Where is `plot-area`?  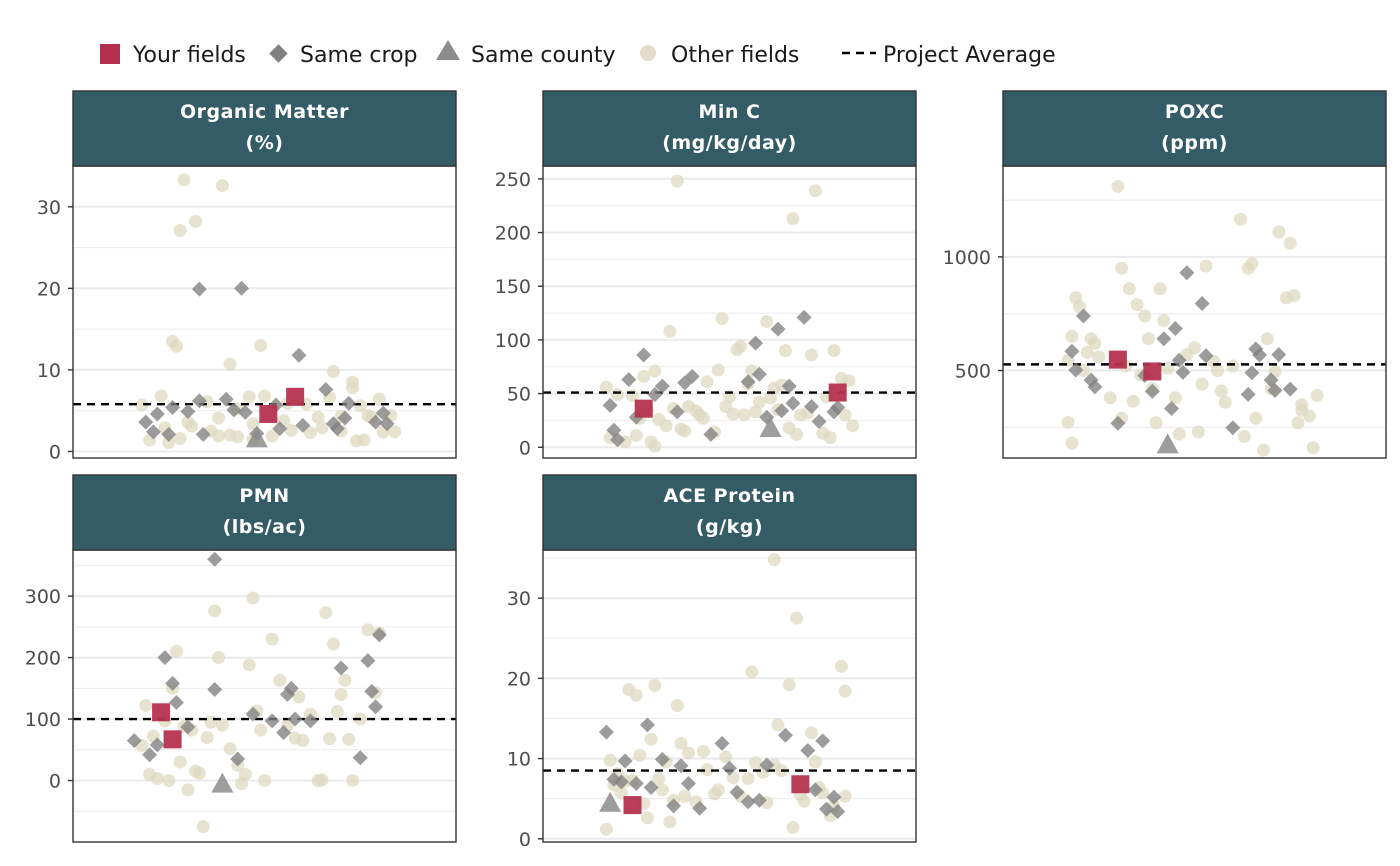
plot-area is located at coordinates (264, 696).